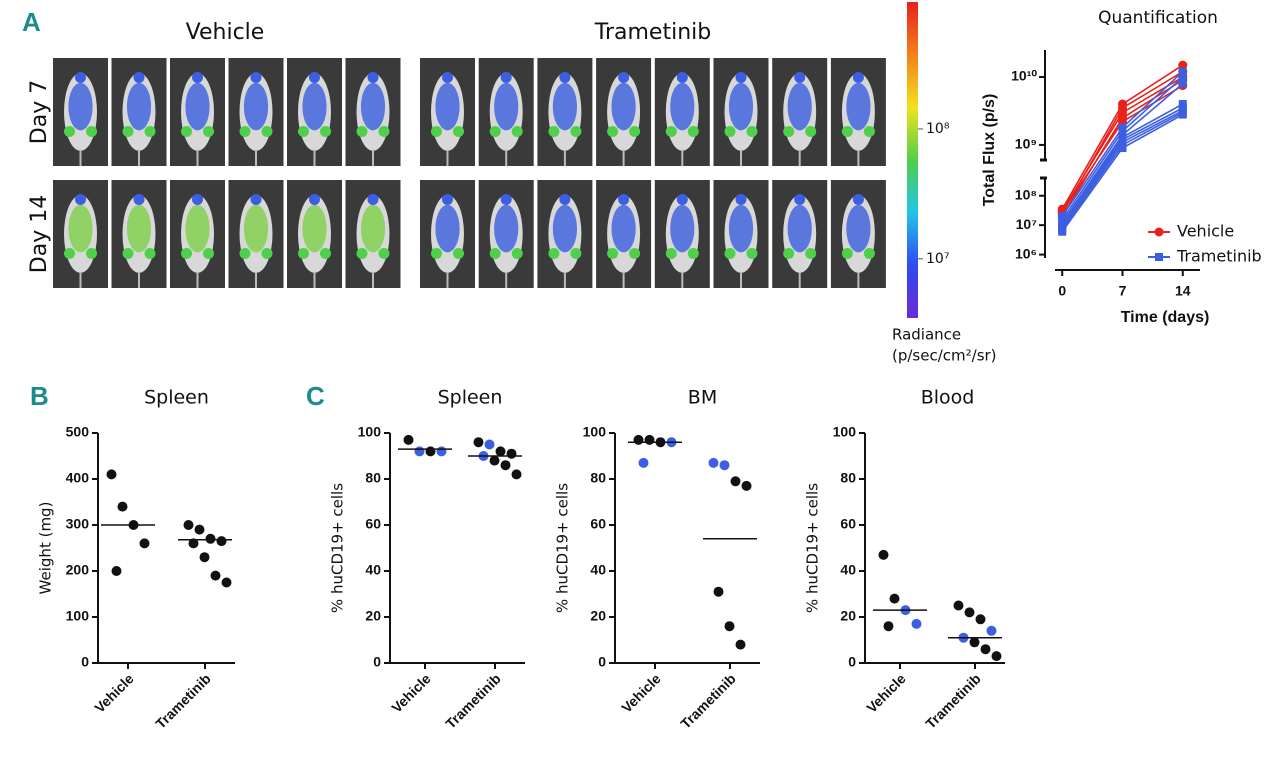 The image size is (1280, 766). I want to click on y-tick-label: 80, so click(848, 478).